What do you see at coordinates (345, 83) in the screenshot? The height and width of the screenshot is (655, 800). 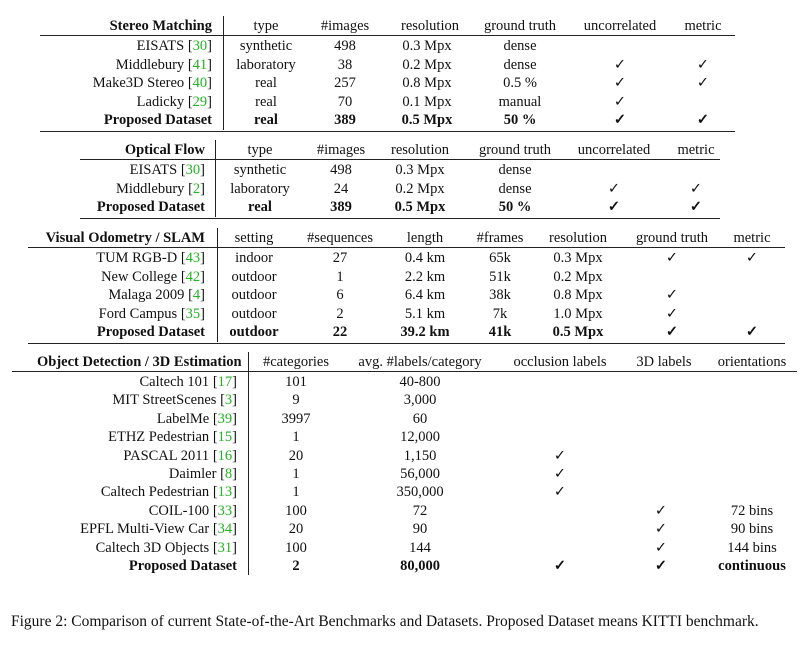 I see `stereo-images: 257` at bounding box center [345, 83].